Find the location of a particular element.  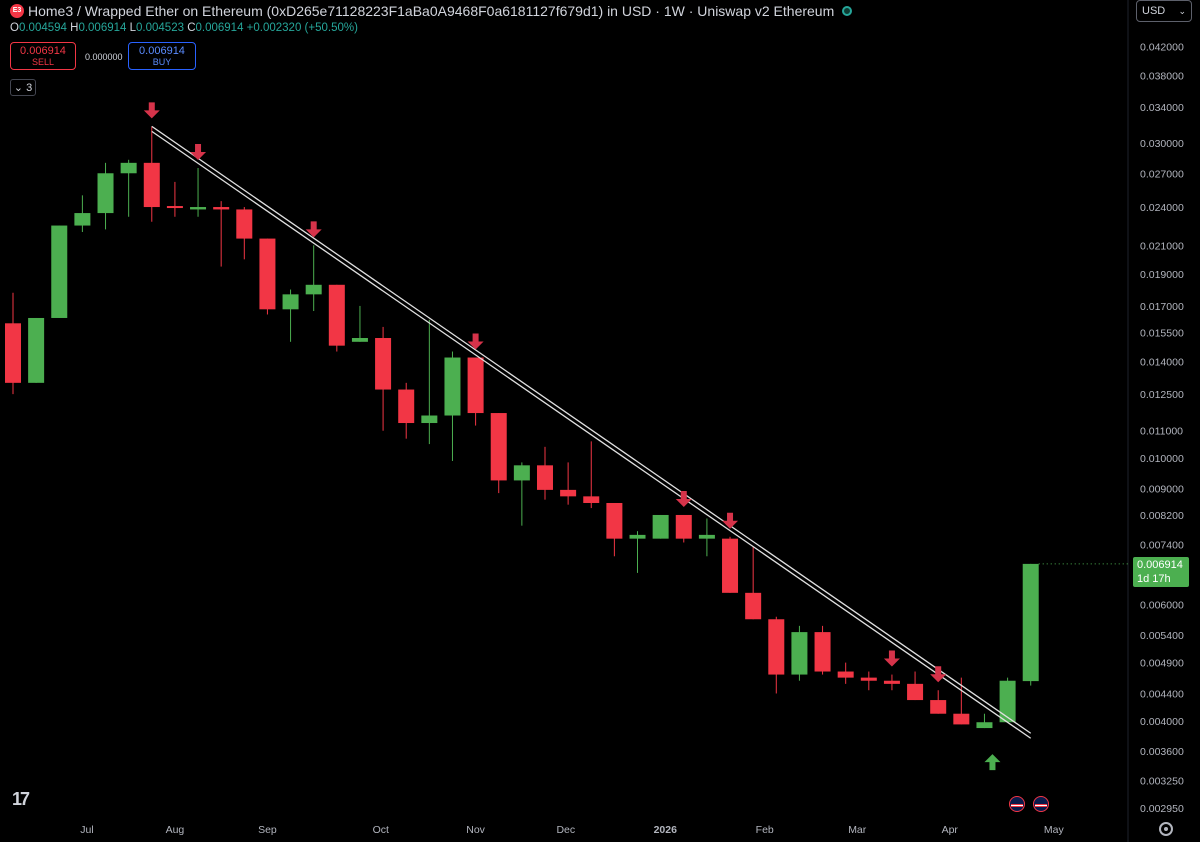

y-tick-label: 0.008200 is located at coordinates (1162, 516).